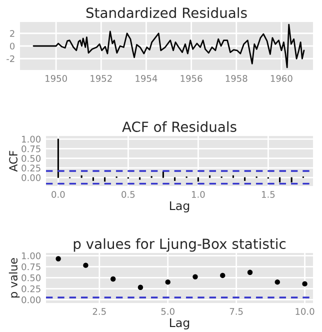 This screenshot has height=332, width=322. What do you see at coordinates (128, 194) in the screenshot?
I see `x-tick-label: 0.5` at bounding box center [128, 194].